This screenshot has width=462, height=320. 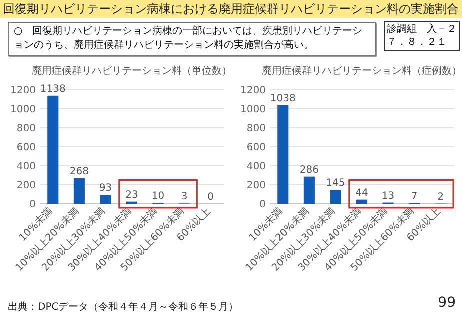 What do you see at coordinates (79, 172) in the screenshot?
I see `data-label: 268` at bounding box center [79, 172].